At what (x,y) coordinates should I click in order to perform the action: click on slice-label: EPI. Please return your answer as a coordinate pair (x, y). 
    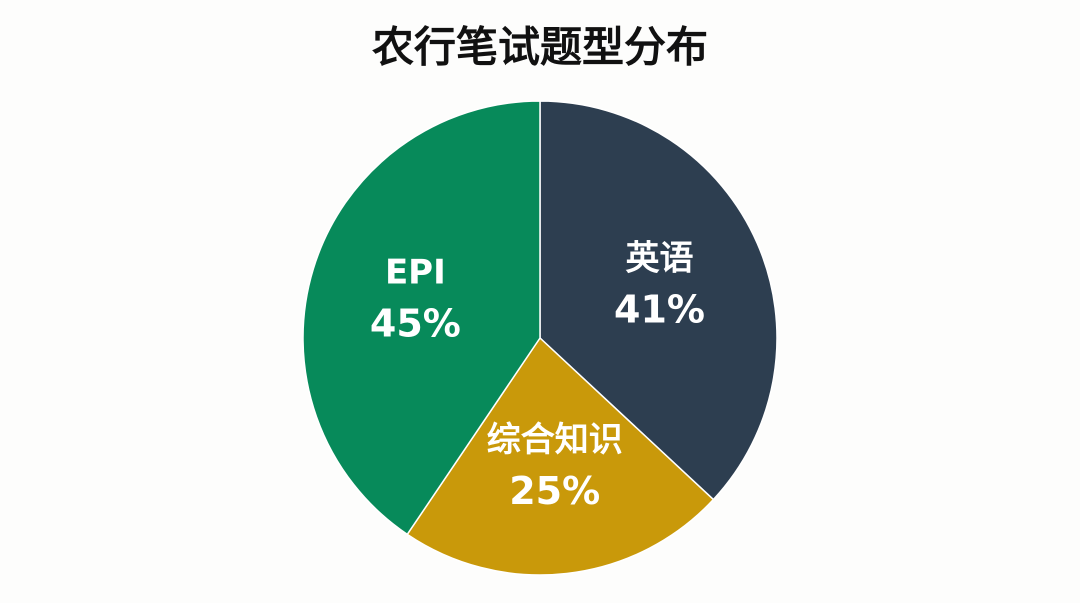
    Looking at the image, I should click on (415, 272).